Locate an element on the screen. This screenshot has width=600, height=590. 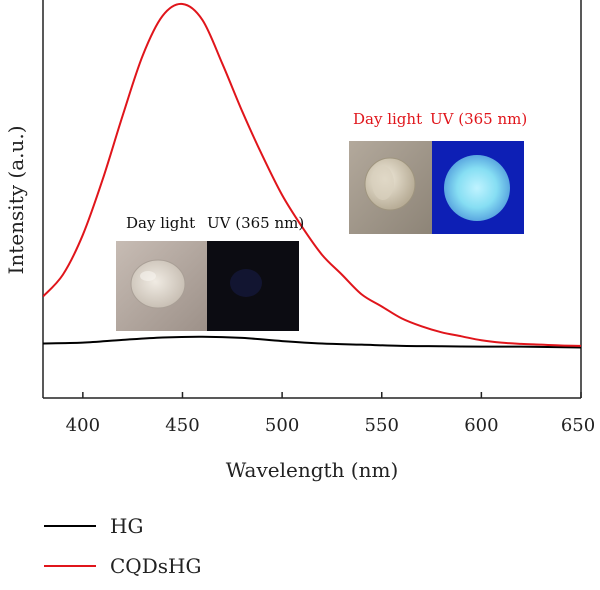
inset-hg-daylight-disc is located at coordinates (158, 284).